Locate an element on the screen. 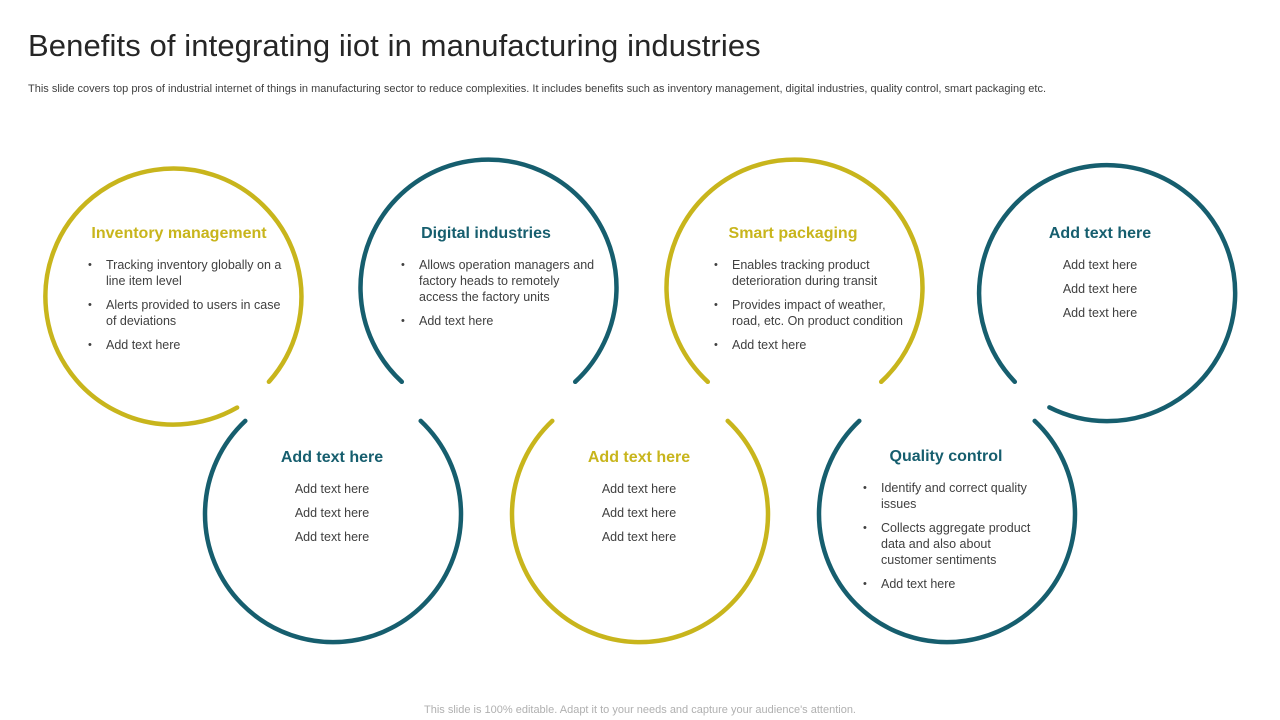 Image resolution: width=1280 pixels, height=720 pixels. ring-add-text-top-right is located at coordinates (1107, 293).